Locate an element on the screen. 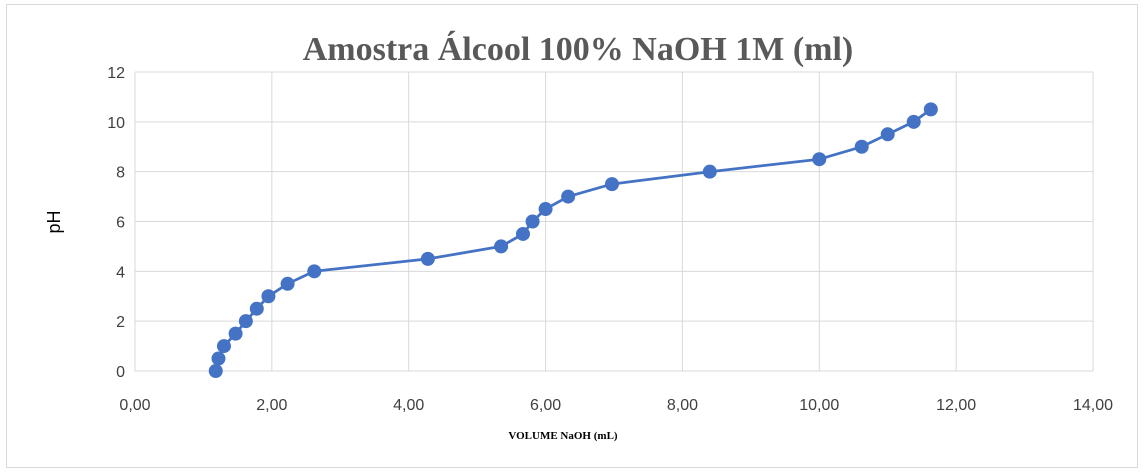  chart-title: Amostra Álcool 100% NaOH 1M (ml) is located at coordinates (578, 49).